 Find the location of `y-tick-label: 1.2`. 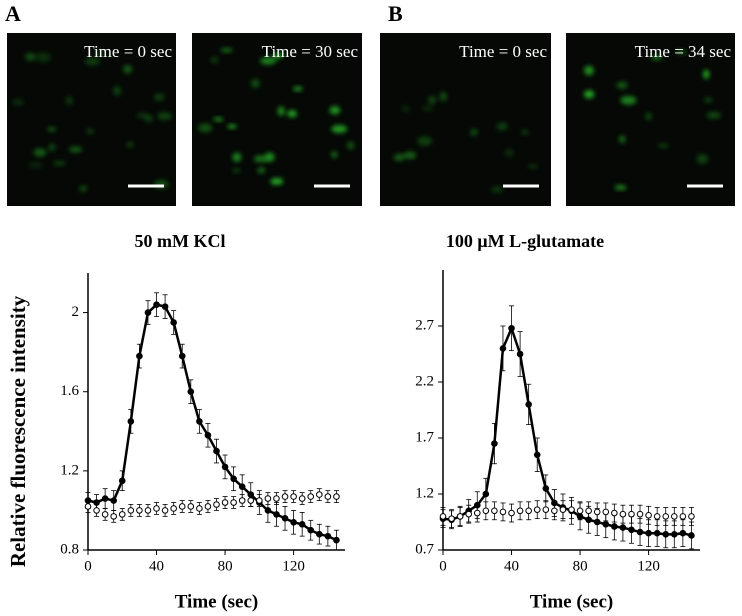

y-tick-label: 1.2 is located at coordinates (69, 470).